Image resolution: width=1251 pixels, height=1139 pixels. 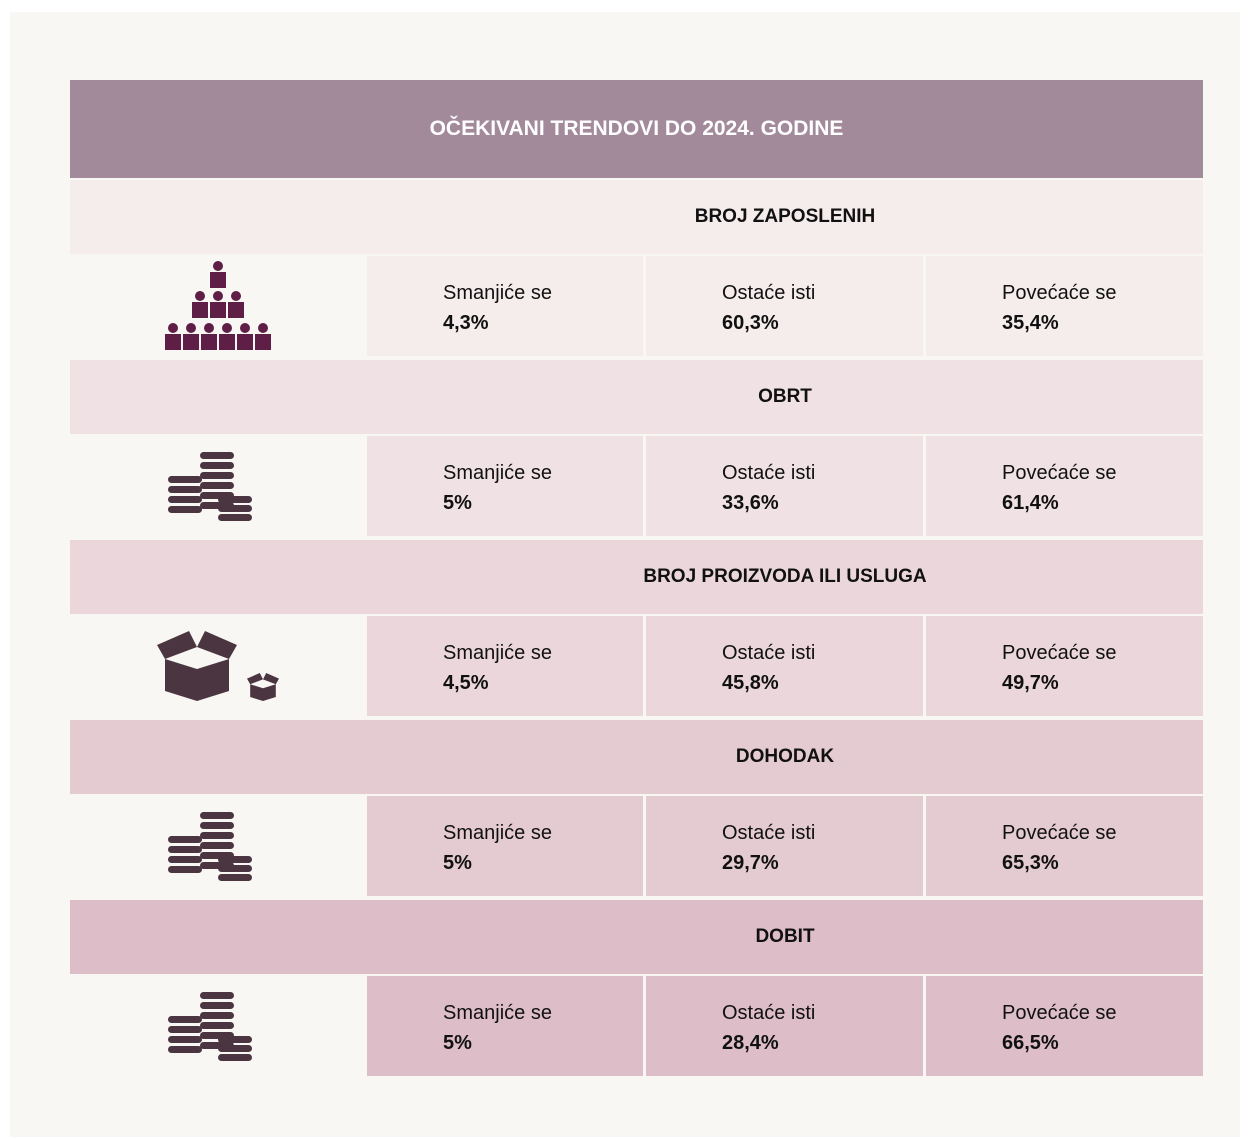 What do you see at coordinates (784, 846) in the screenshot?
I see `cell: Ostaće isti 29,7%` at bounding box center [784, 846].